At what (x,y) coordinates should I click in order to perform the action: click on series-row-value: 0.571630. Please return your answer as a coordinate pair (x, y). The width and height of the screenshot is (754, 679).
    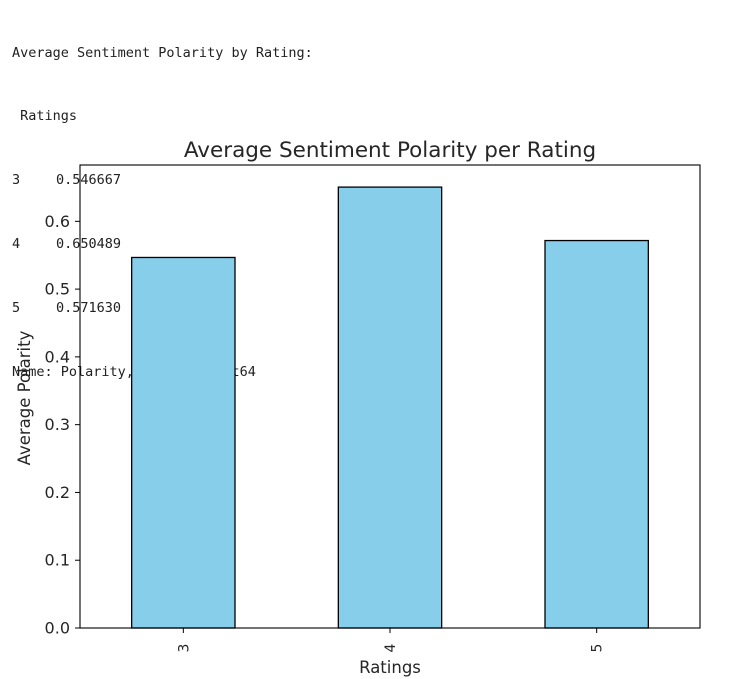
    Looking at the image, I should click on (89, 308).